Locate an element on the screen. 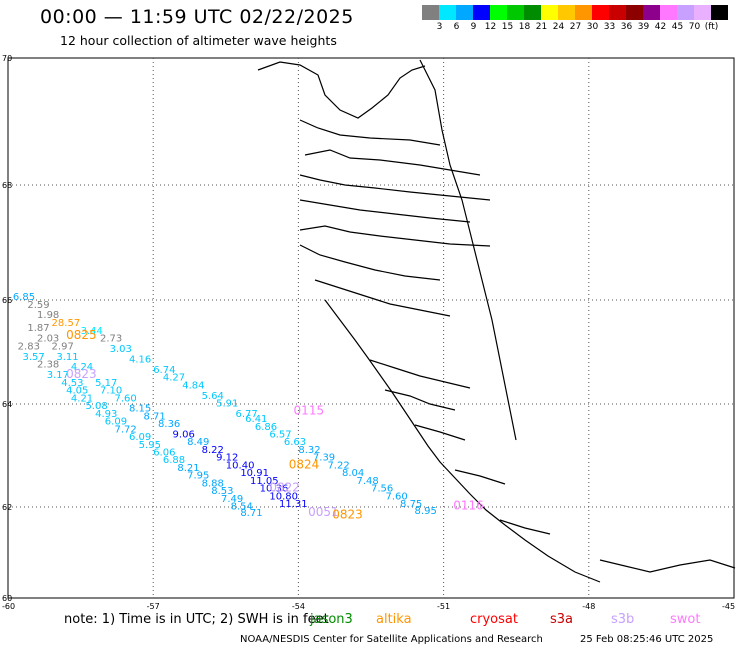  wave-height-label: 8.49 is located at coordinates (198, 442).